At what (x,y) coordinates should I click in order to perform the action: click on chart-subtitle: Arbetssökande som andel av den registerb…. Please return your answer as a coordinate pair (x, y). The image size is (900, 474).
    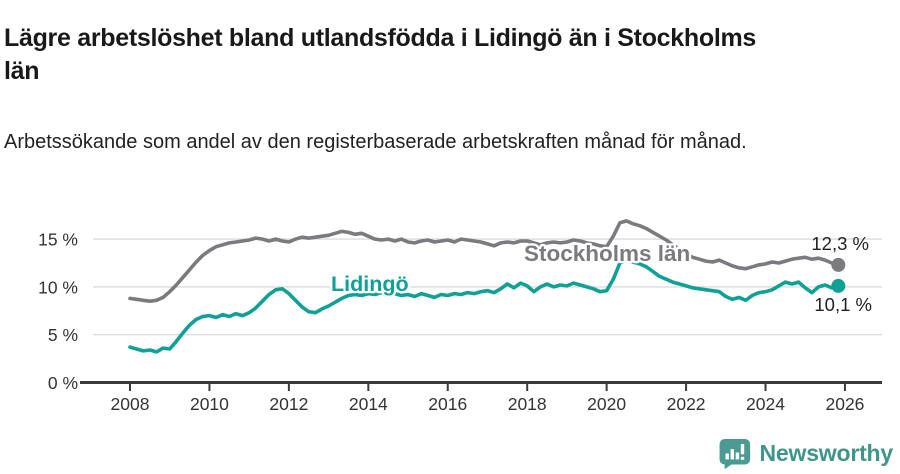
    Looking at the image, I should click on (375, 142).